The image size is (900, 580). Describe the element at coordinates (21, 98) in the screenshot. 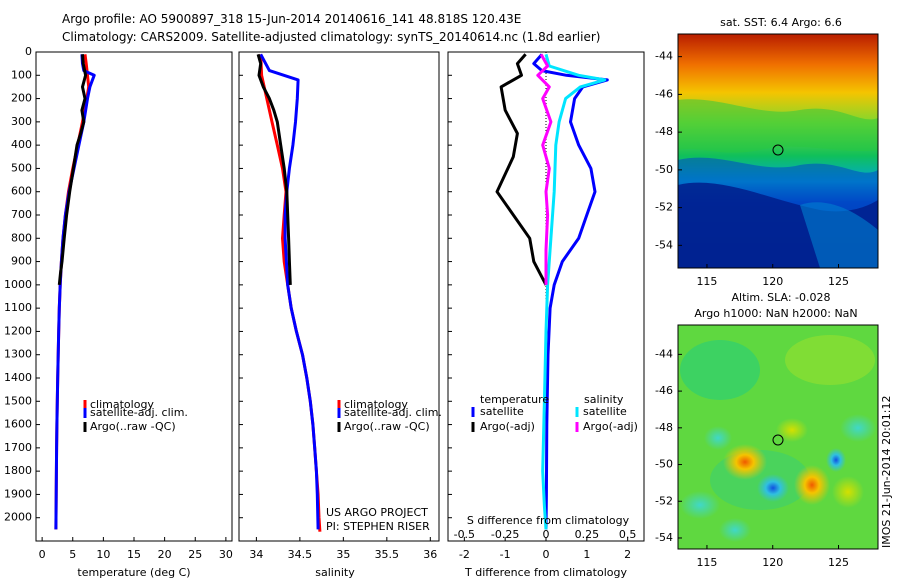

I see `y-tick-label: 200` at that location.